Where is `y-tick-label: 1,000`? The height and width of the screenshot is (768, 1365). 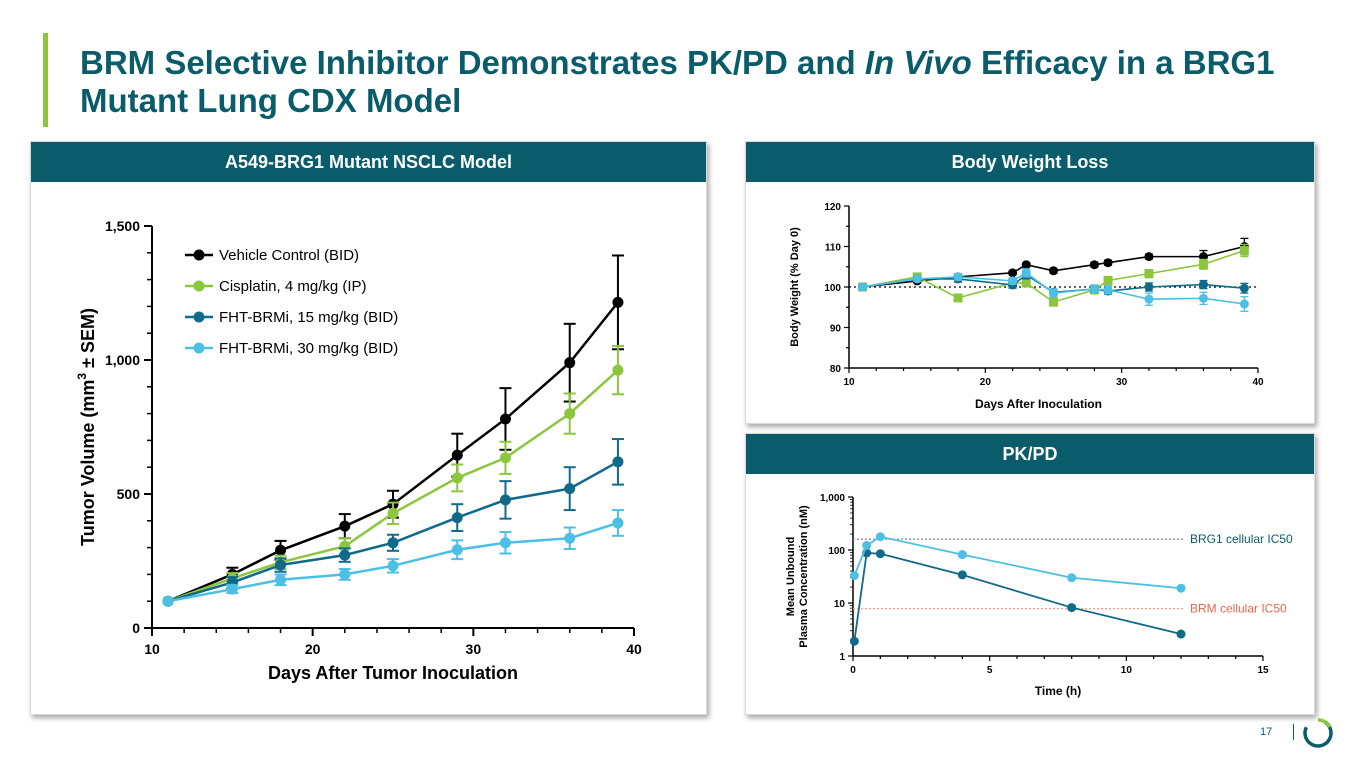
y-tick-label: 1,000 is located at coordinates (832, 498).